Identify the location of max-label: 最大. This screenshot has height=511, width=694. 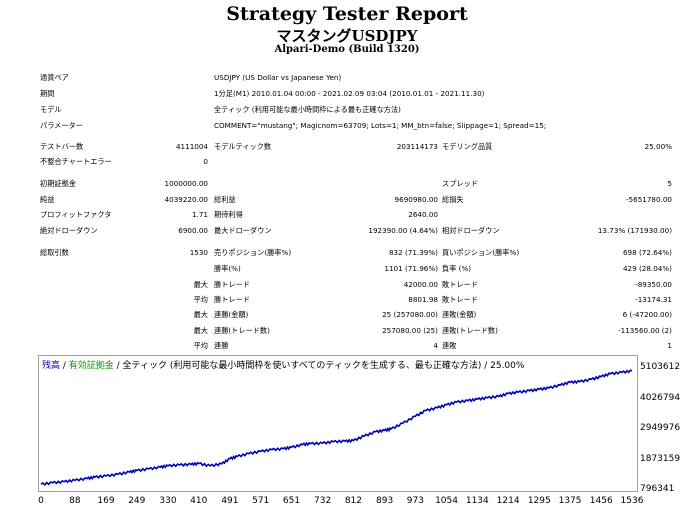
(200, 284).